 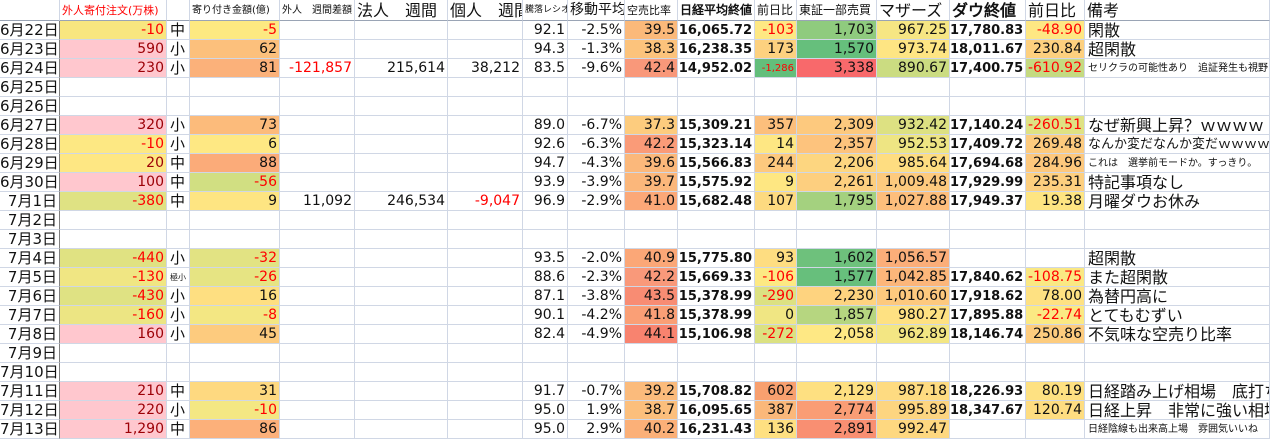 What do you see at coordinates (596, 391) in the screenshot?
I see `cell-ma-deviation: -0.7%` at bounding box center [596, 391].